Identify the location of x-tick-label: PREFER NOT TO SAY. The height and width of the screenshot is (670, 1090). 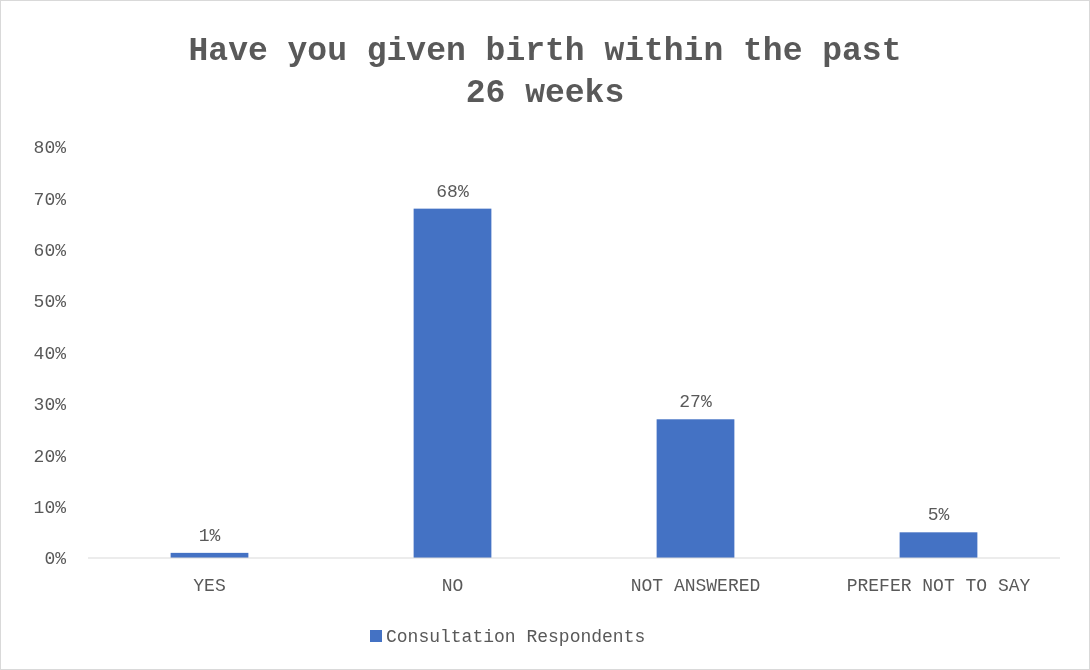
(938, 586).